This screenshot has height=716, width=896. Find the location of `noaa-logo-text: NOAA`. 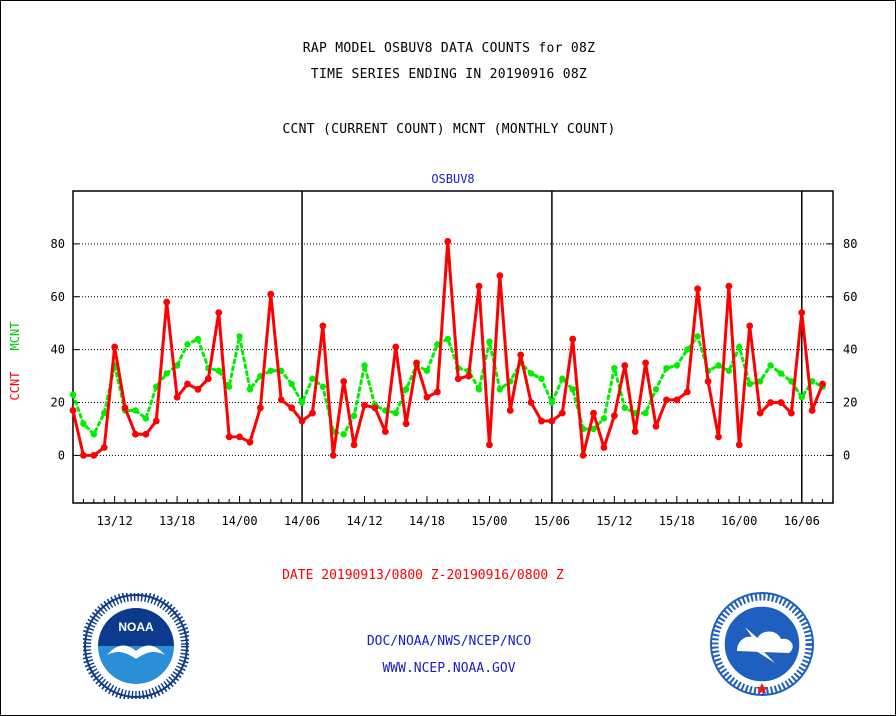

noaa-logo-text: NOAA is located at coordinates (136, 627).